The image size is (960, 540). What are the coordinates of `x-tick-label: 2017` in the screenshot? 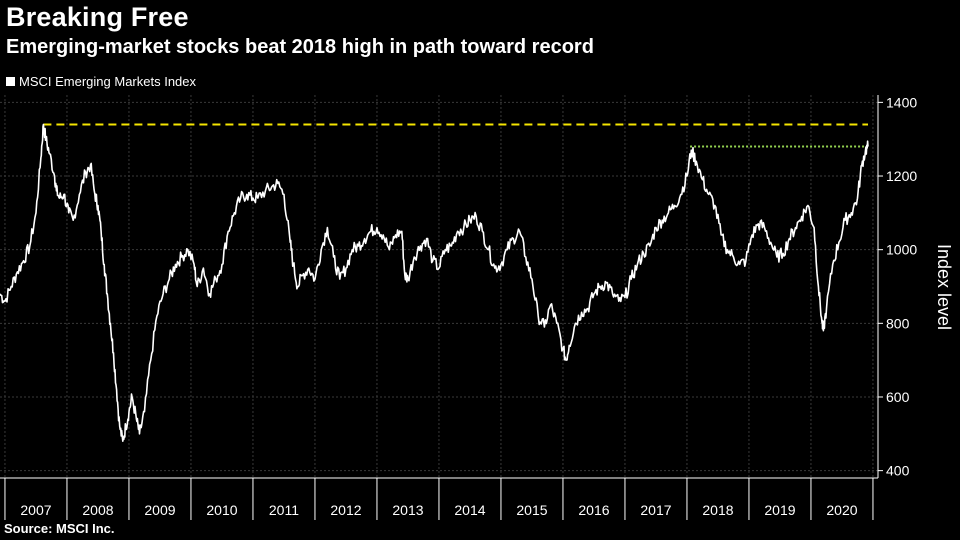 It's located at (655, 510).